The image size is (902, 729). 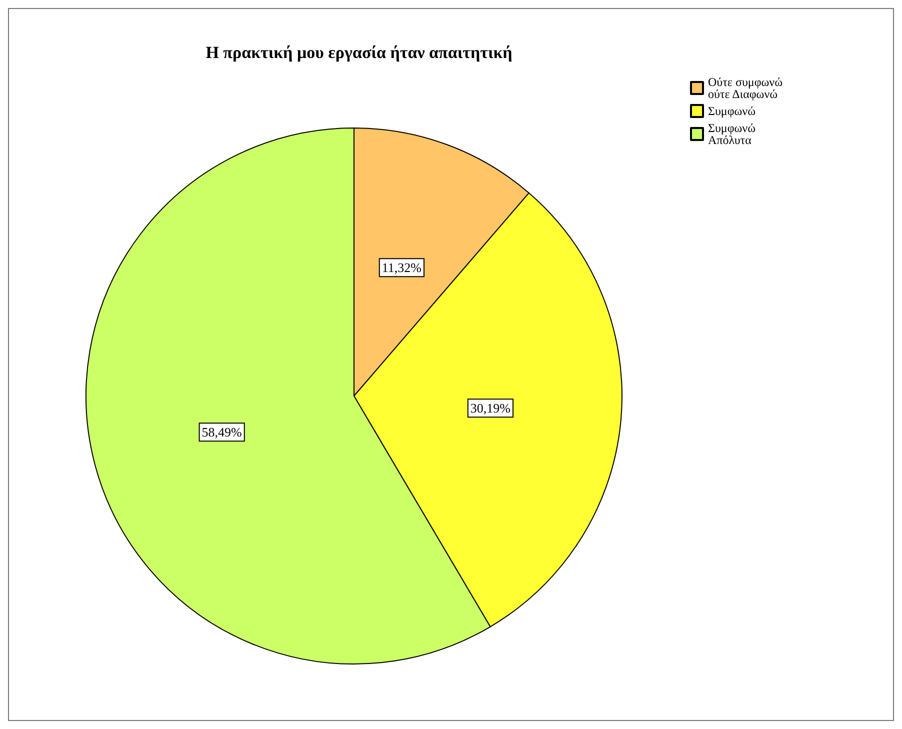 What do you see at coordinates (732, 111) in the screenshot?
I see `legend-label: Συμφωνώ` at bounding box center [732, 111].